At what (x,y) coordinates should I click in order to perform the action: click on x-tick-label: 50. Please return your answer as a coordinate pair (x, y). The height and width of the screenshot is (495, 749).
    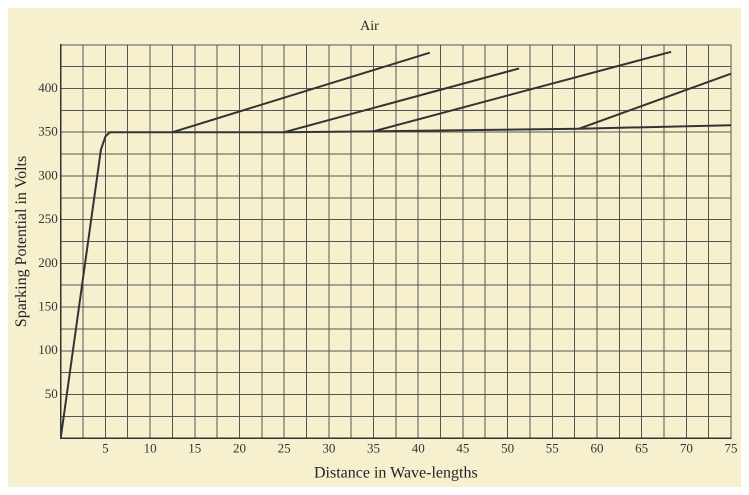
    Looking at the image, I should click on (507, 448).